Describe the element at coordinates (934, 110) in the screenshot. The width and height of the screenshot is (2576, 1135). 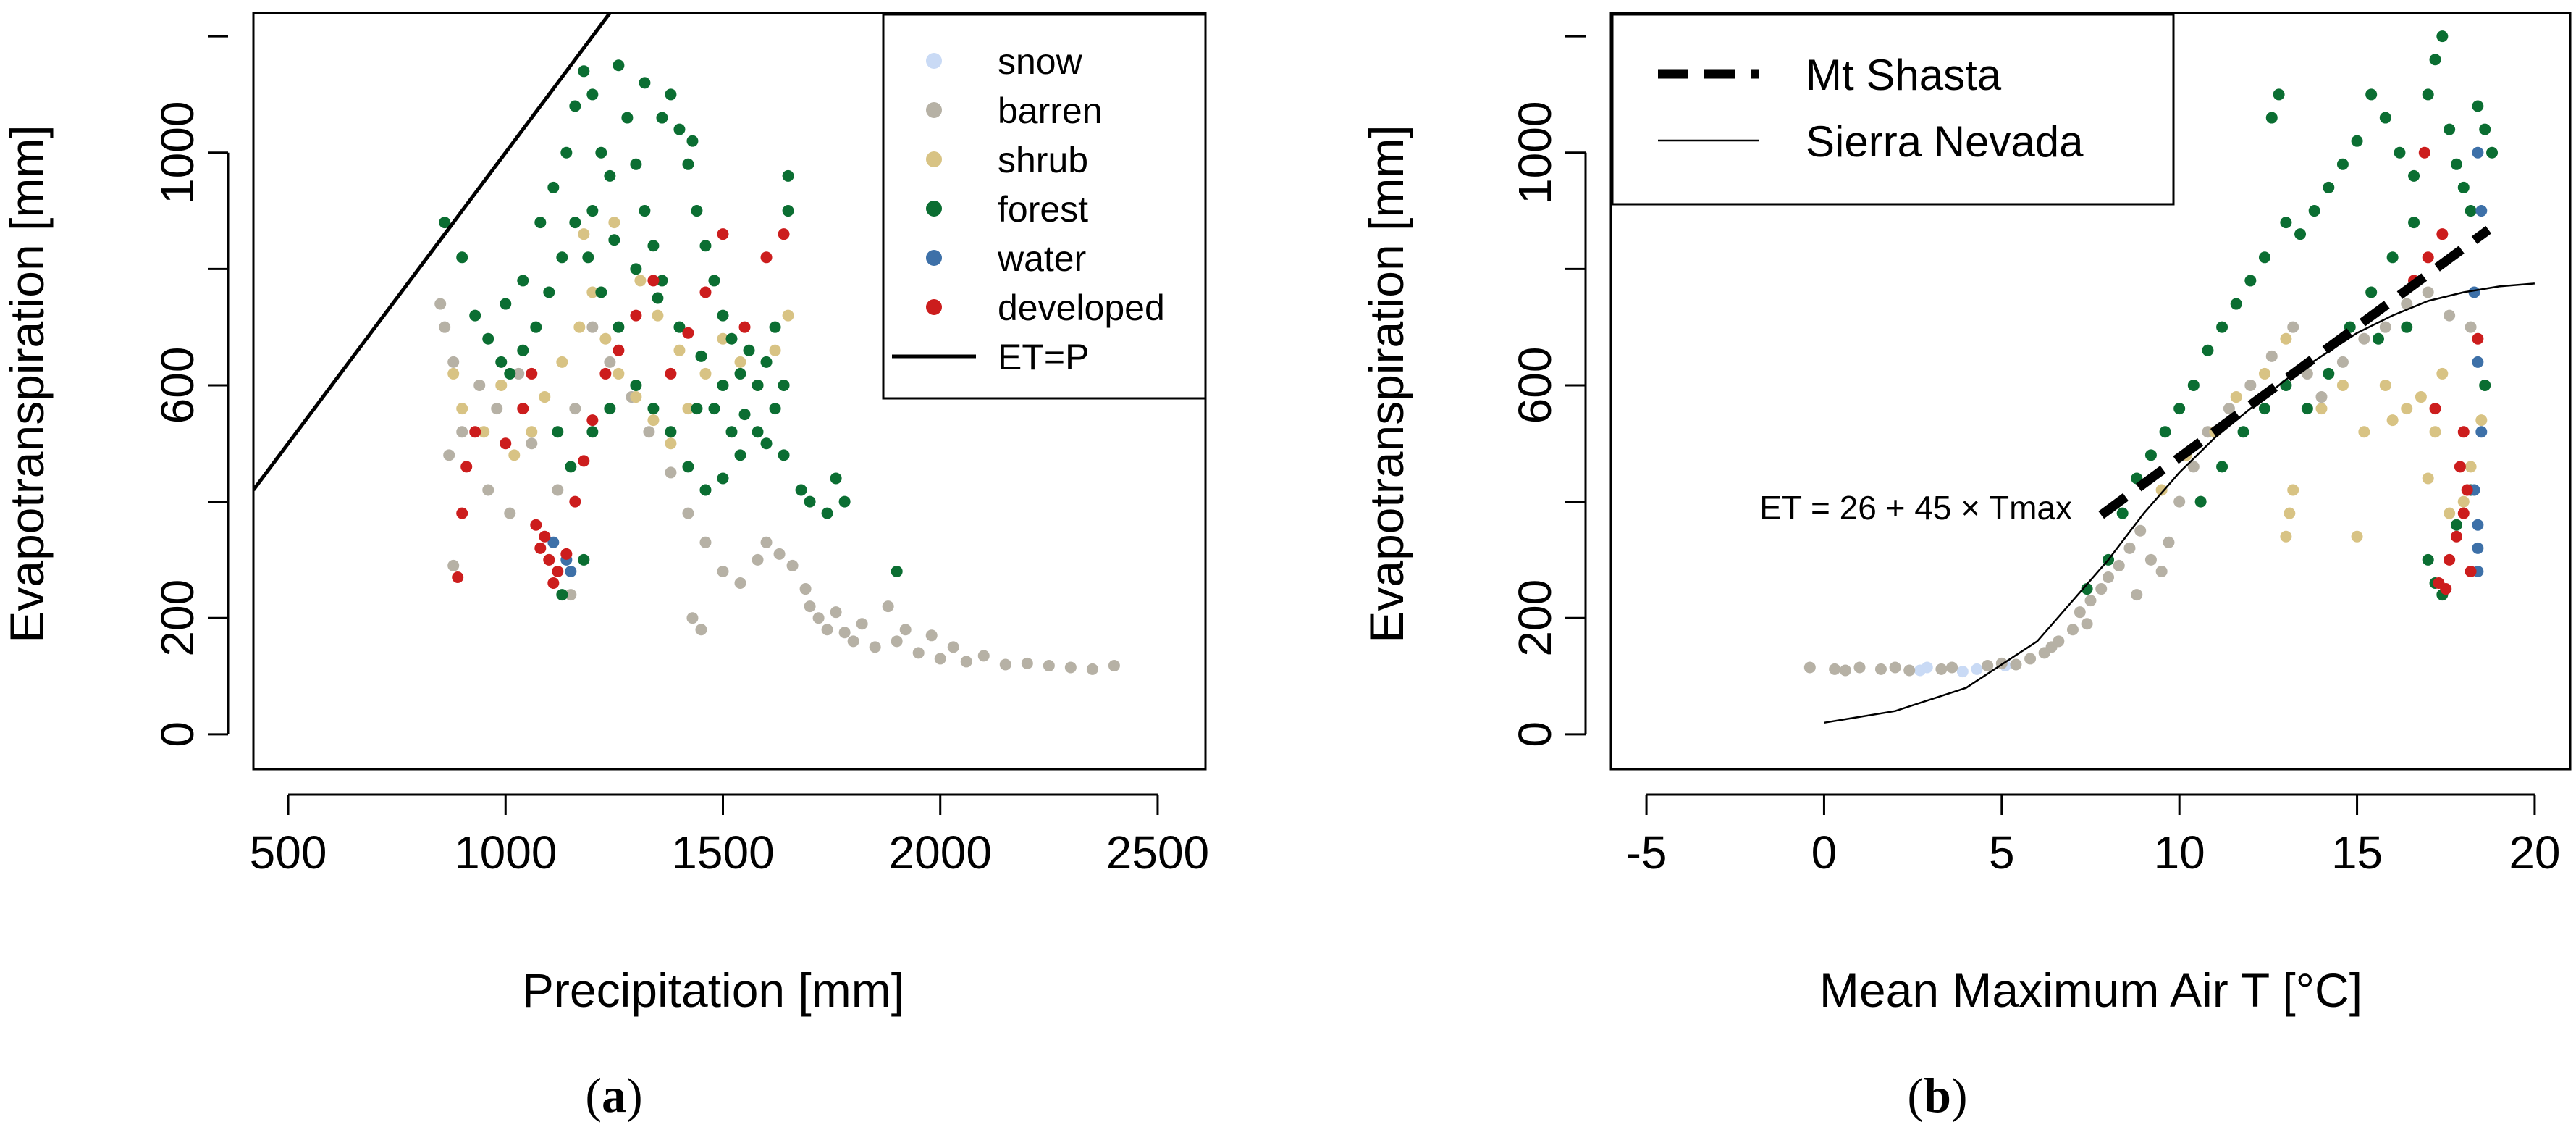
I see `panel-a-legend-marker-barren` at that location.